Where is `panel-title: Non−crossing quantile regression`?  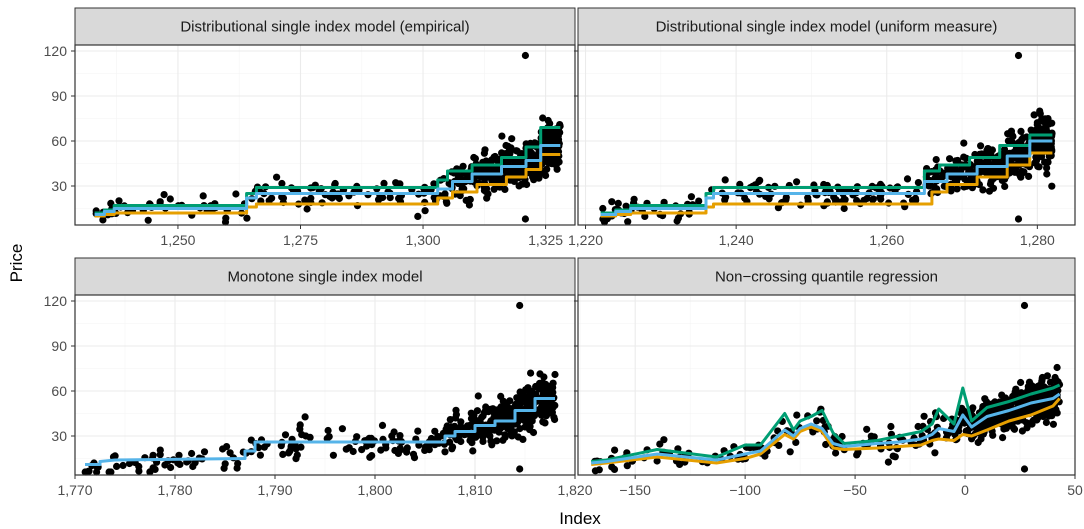
panel-title: Non−crossing quantile regression is located at coordinates (826, 277).